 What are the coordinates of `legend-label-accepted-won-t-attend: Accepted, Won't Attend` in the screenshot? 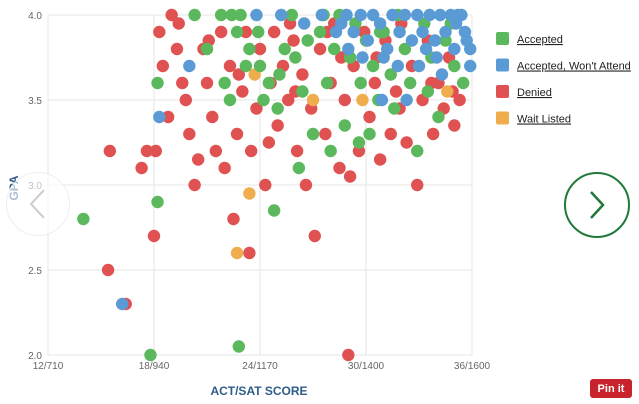 It's located at (574, 67).